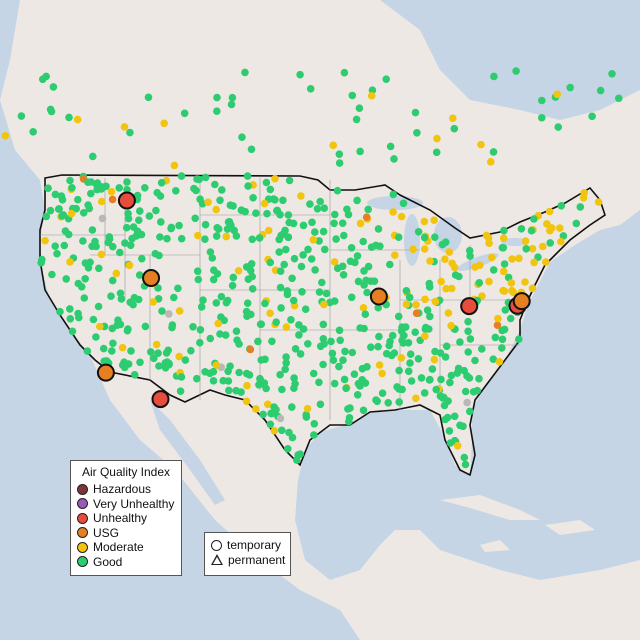 This screenshot has height=640, width=640. Describe the element at coordinates (108, 561) in the screenshot. I see `legend-label: Good` at that location.